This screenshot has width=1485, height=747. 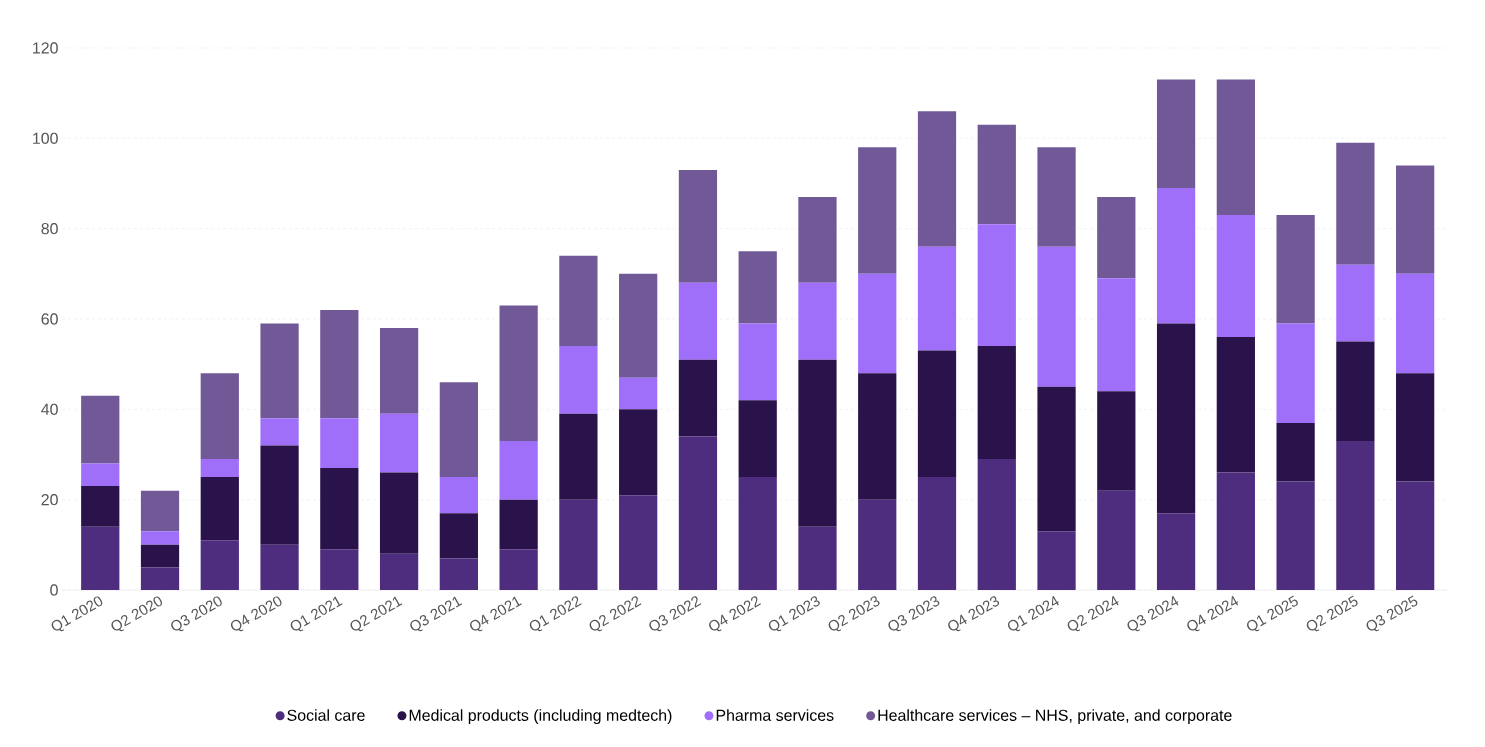 I want to click on x-tick-label: Q2 2021, so click(x=376, y=614).